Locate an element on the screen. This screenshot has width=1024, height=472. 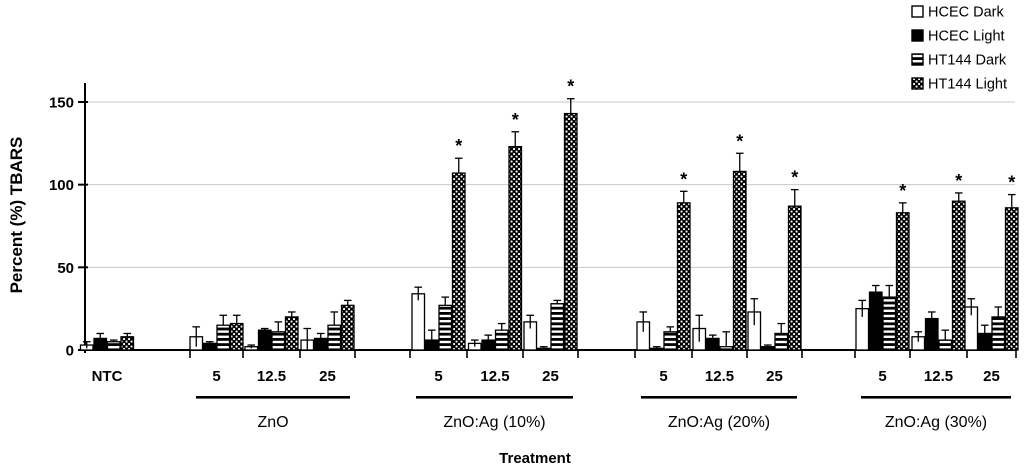
y-tick-label: 50 is located at coordinates (65, 268).